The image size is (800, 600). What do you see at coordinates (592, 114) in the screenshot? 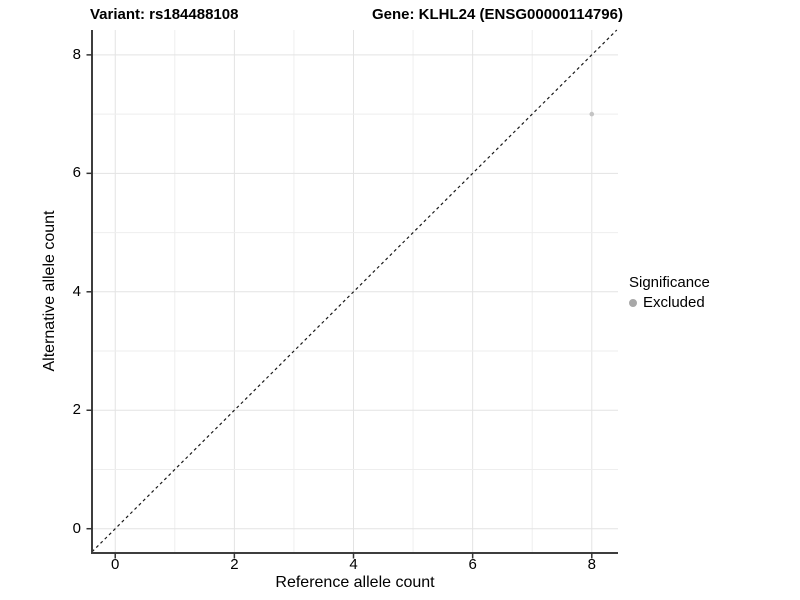
I see `data-point` at bounding box center [592, 114].